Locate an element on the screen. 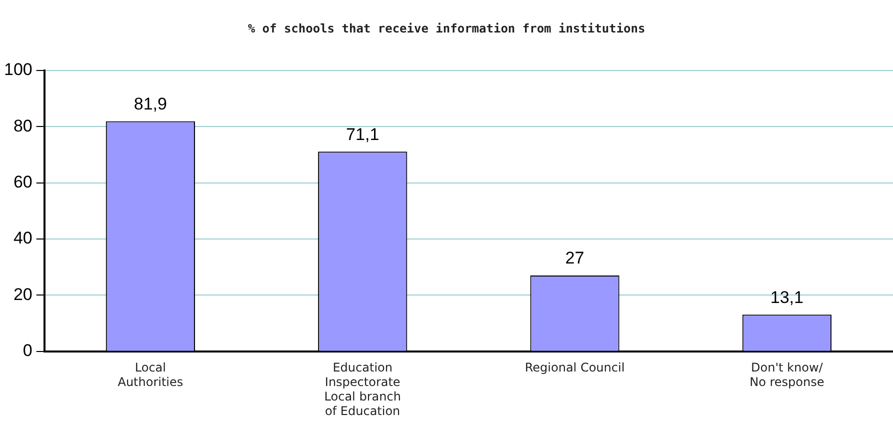 Image resolution: width=893 pixels, height=421 pixels. y-tick-label: 0 is located at coordinates (27, 350).